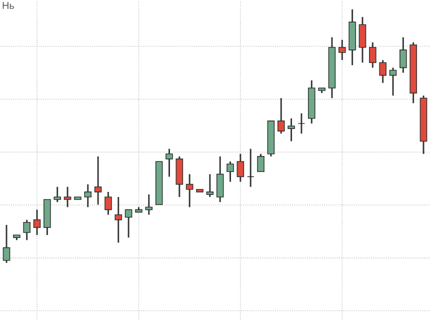  I want to click on text: Нь, so click(8, 5).